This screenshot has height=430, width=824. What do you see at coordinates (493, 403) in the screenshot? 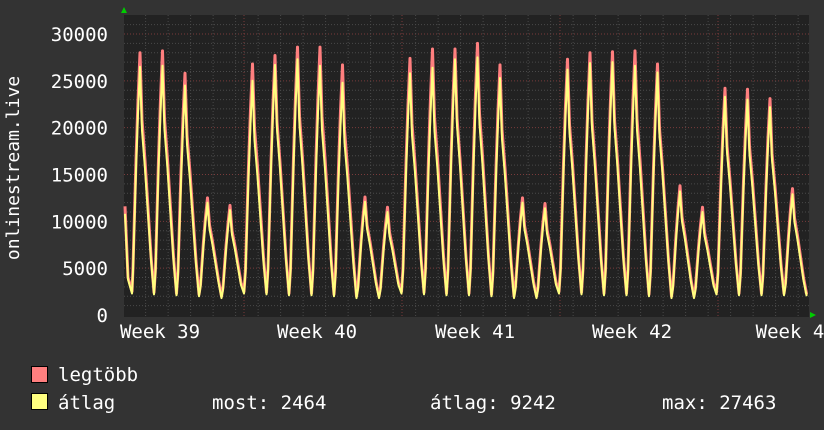
I see `stat-average: átlag: 9242` at bounding box center [493, 403].